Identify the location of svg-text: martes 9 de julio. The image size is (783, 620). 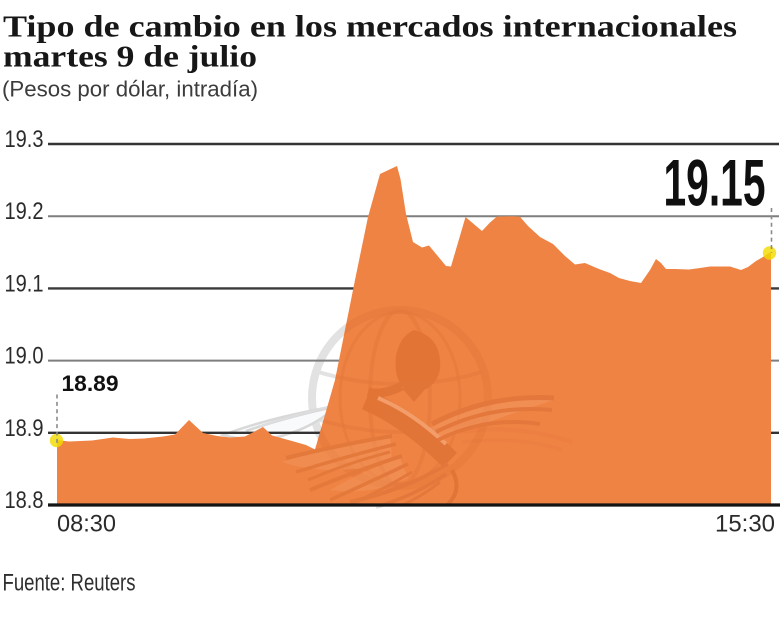
(130, 56).